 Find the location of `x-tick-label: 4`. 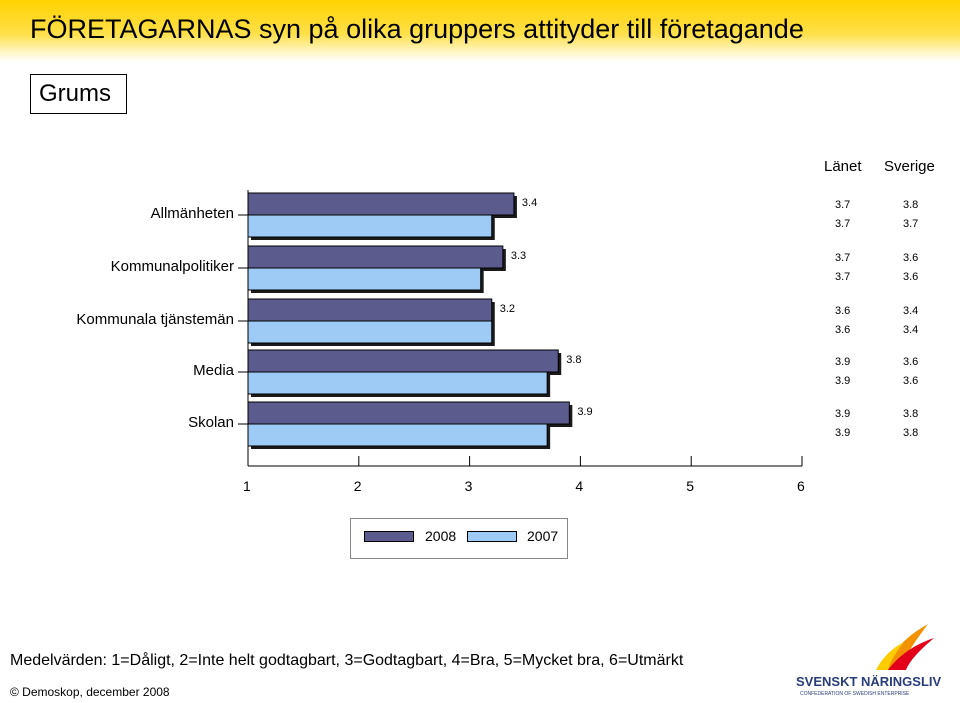

x-tick-label: 4 is located at coordinates (579, 486).